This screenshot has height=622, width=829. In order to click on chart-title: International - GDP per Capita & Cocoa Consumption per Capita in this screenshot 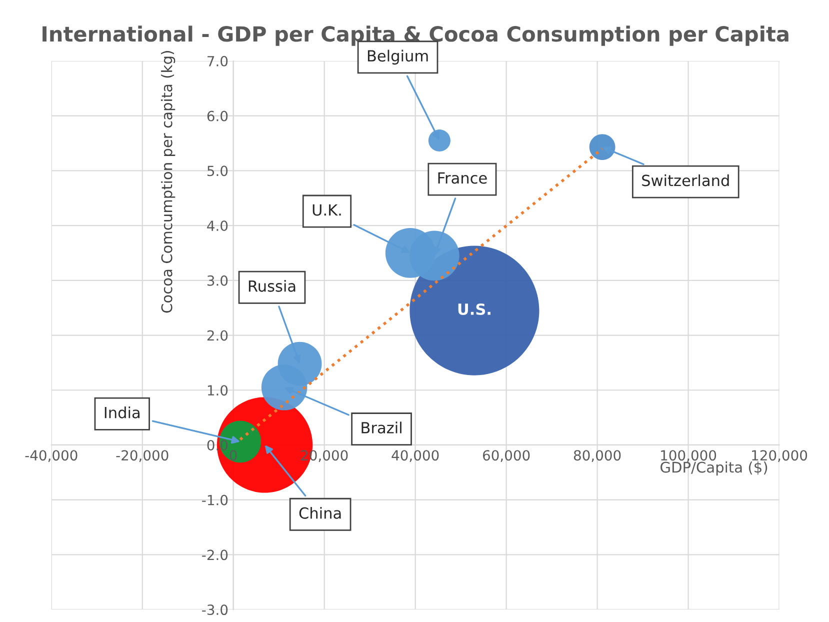, I will do `click(415, 36)`.